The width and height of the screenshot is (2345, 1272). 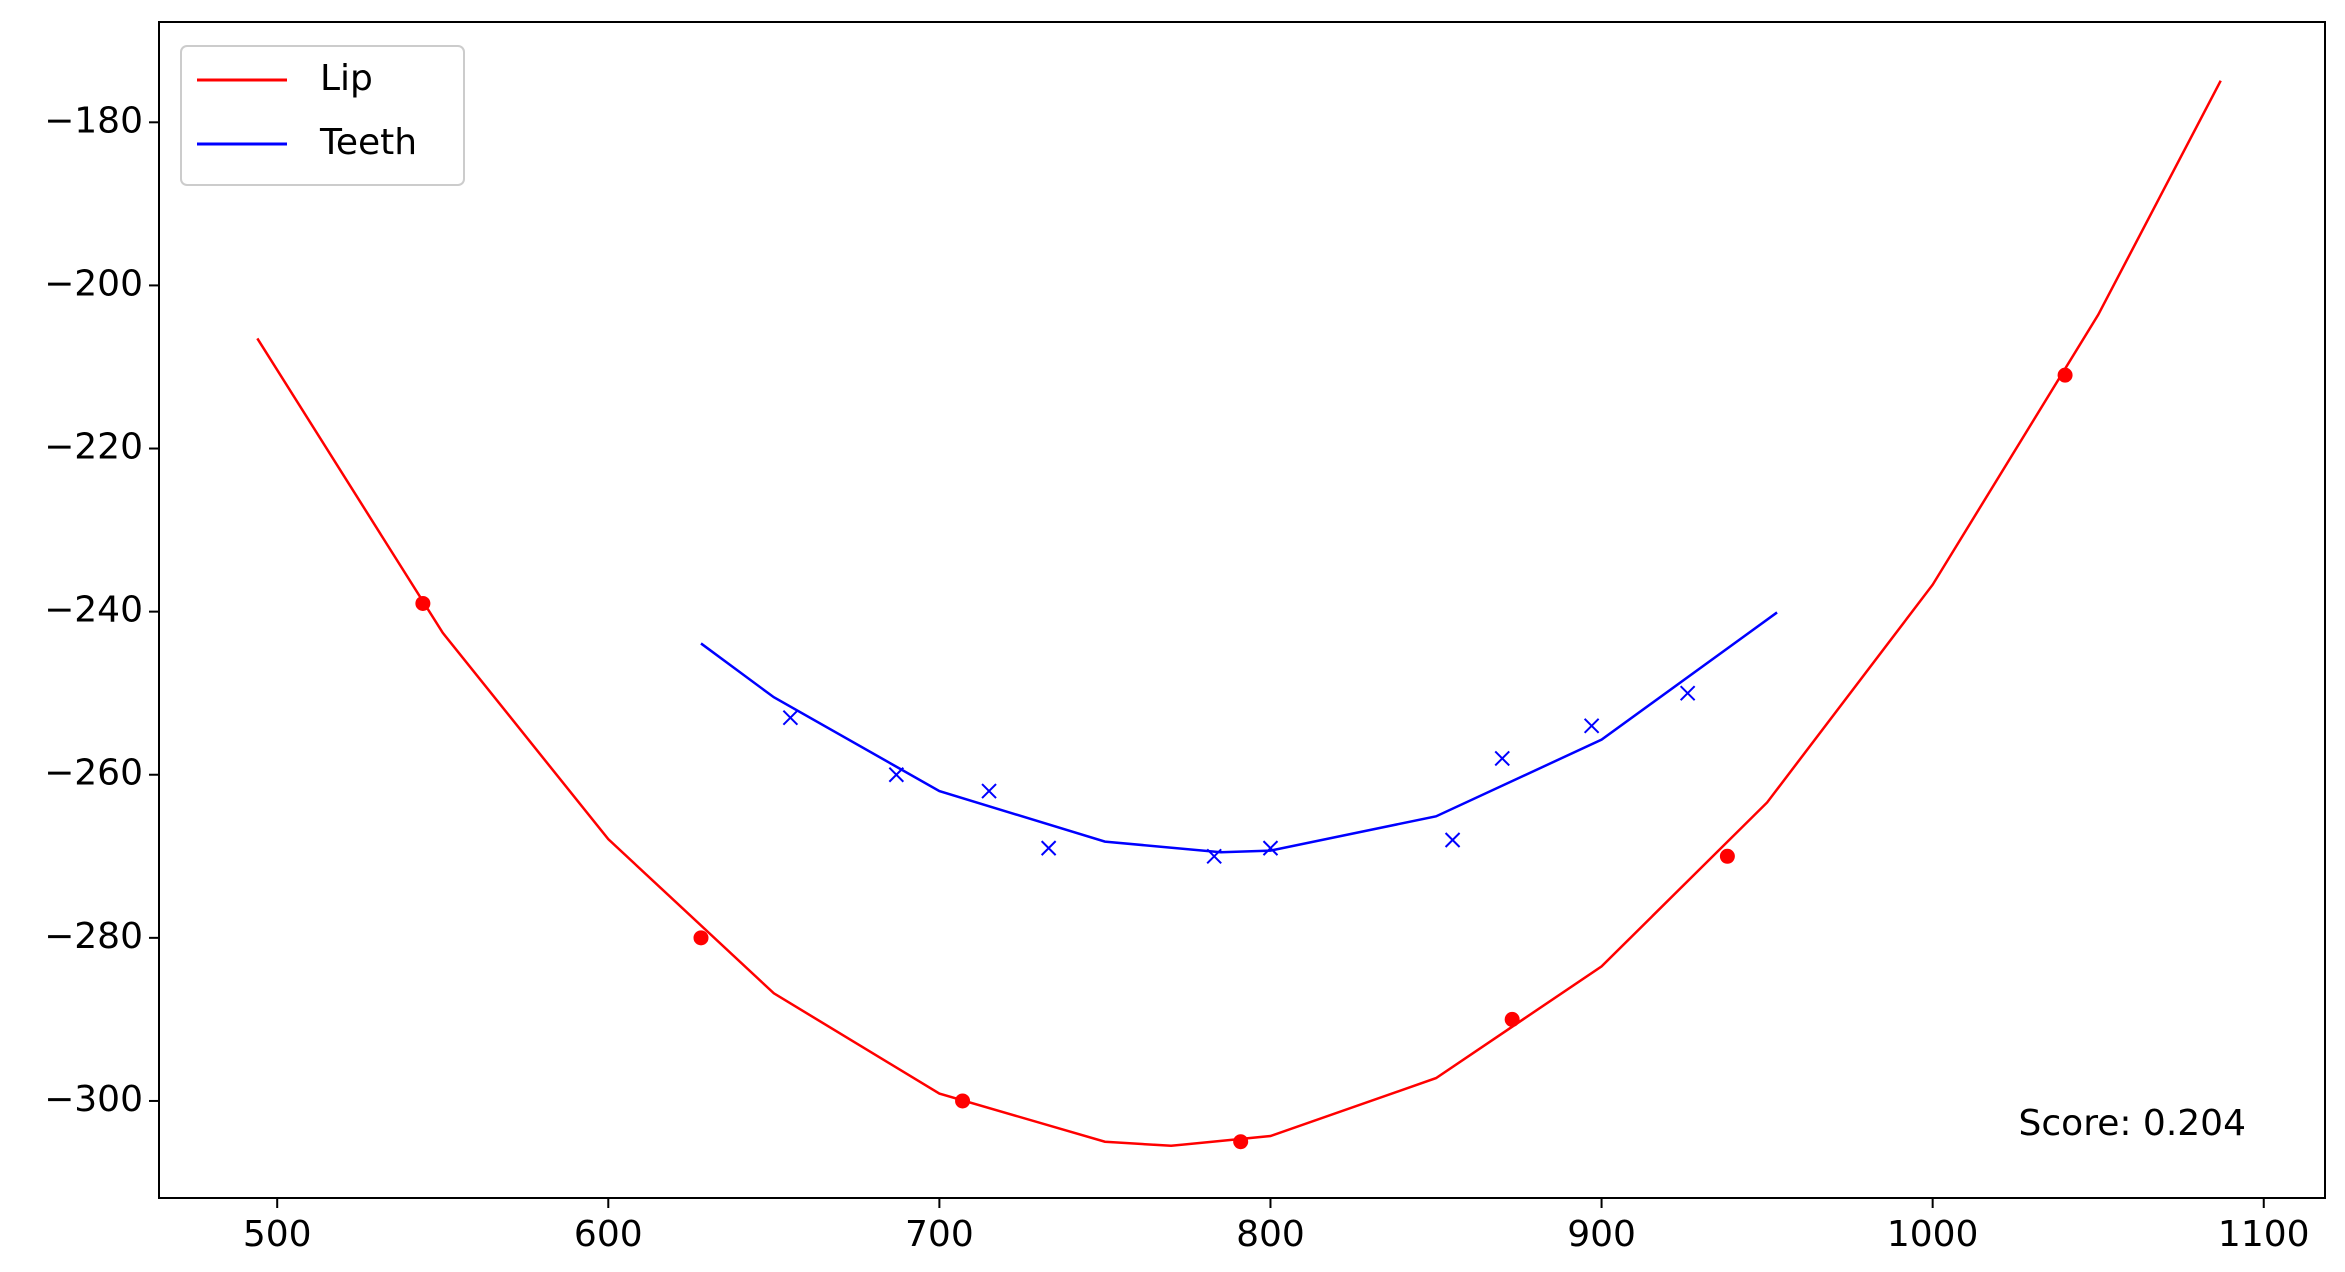 I want to click on x-tick-label: 500, so click(x=277, y=1234).